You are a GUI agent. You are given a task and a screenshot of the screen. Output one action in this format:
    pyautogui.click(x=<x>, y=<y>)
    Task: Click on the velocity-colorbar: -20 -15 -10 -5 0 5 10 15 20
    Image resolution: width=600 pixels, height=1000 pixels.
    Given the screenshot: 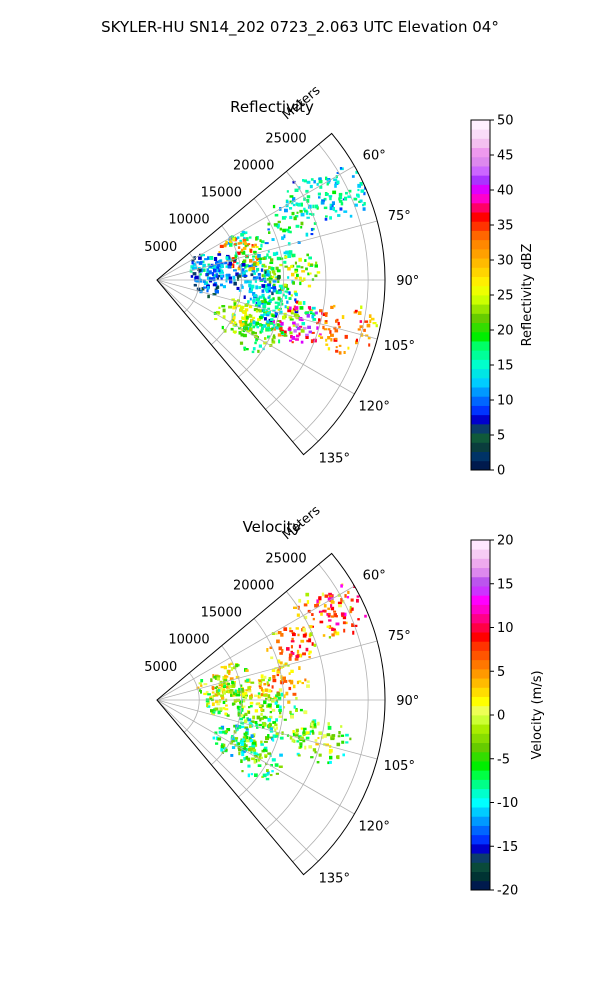 What is the action you would take?
    pyautogui.click(x=494, y=716)
    